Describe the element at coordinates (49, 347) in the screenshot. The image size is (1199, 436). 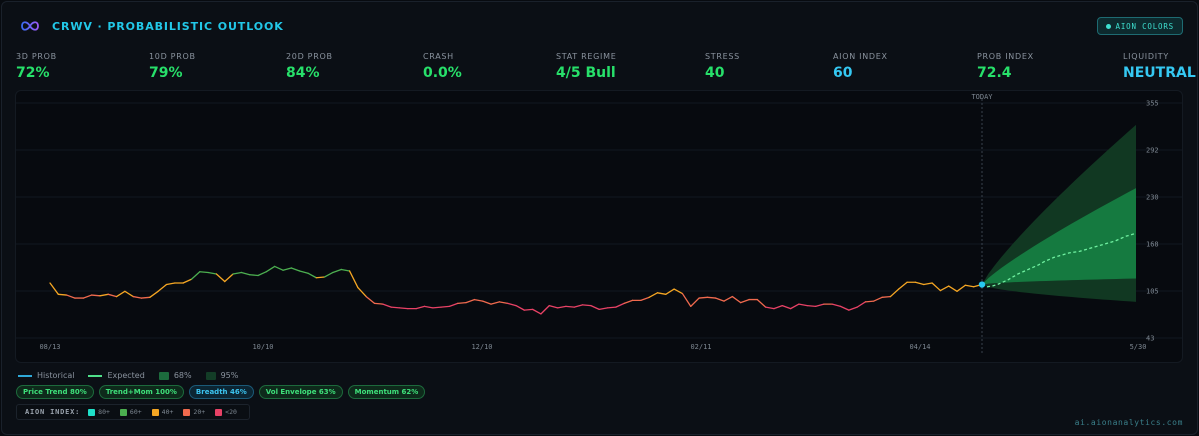
I see `x-tick-label: 08/13` at that location.